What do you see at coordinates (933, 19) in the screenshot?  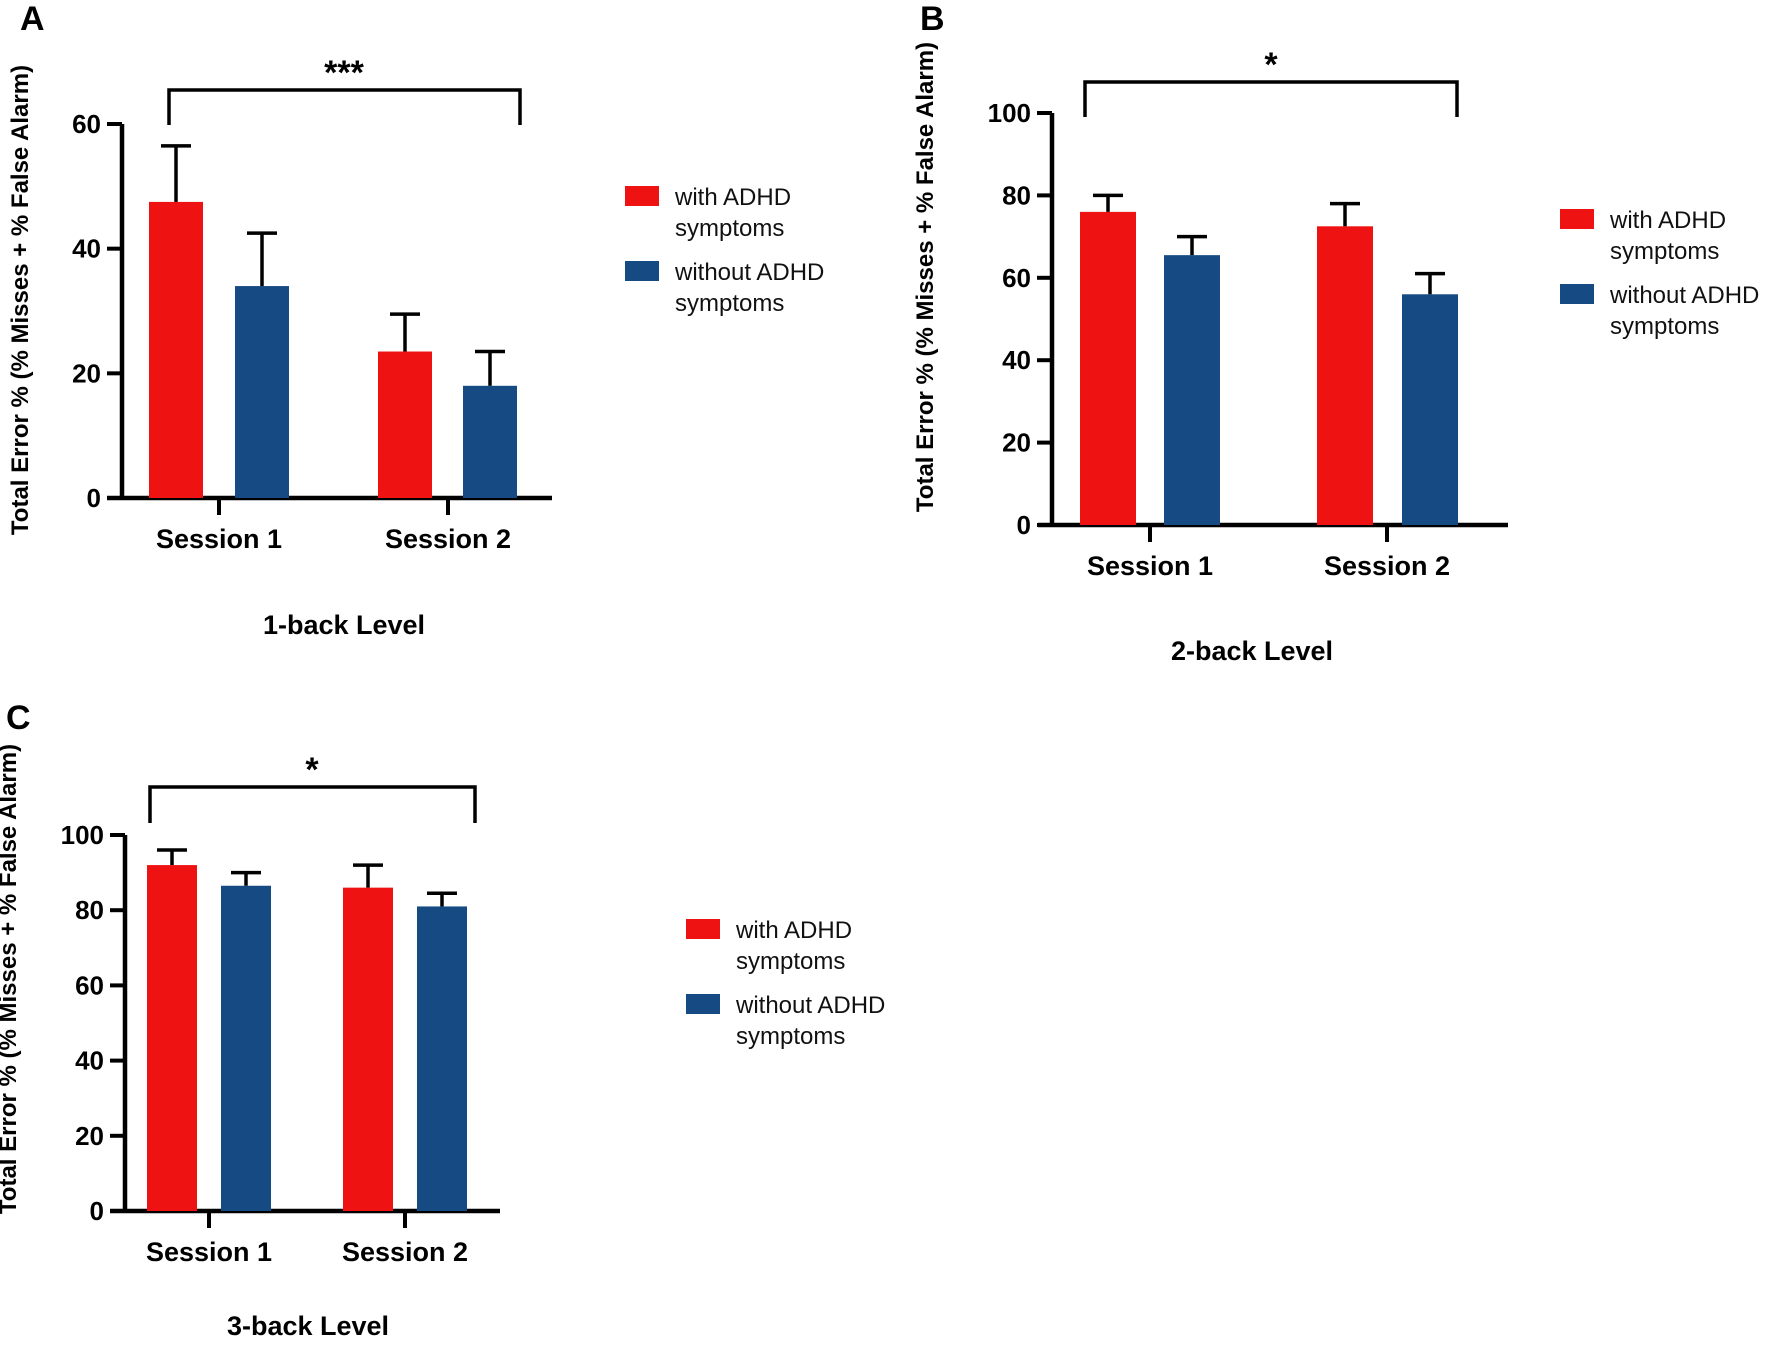 I see `panel-b-letter: B` at bounding box center [933, 19].